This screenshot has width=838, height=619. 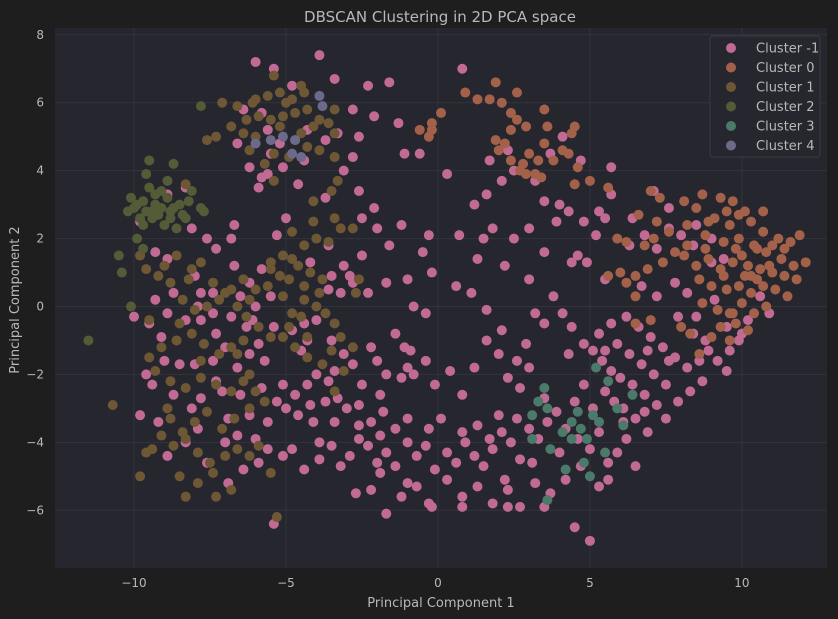 I want to click on chart-title: DBSCAN Clustering in 2D PCA space, so click(x=440, y=17).